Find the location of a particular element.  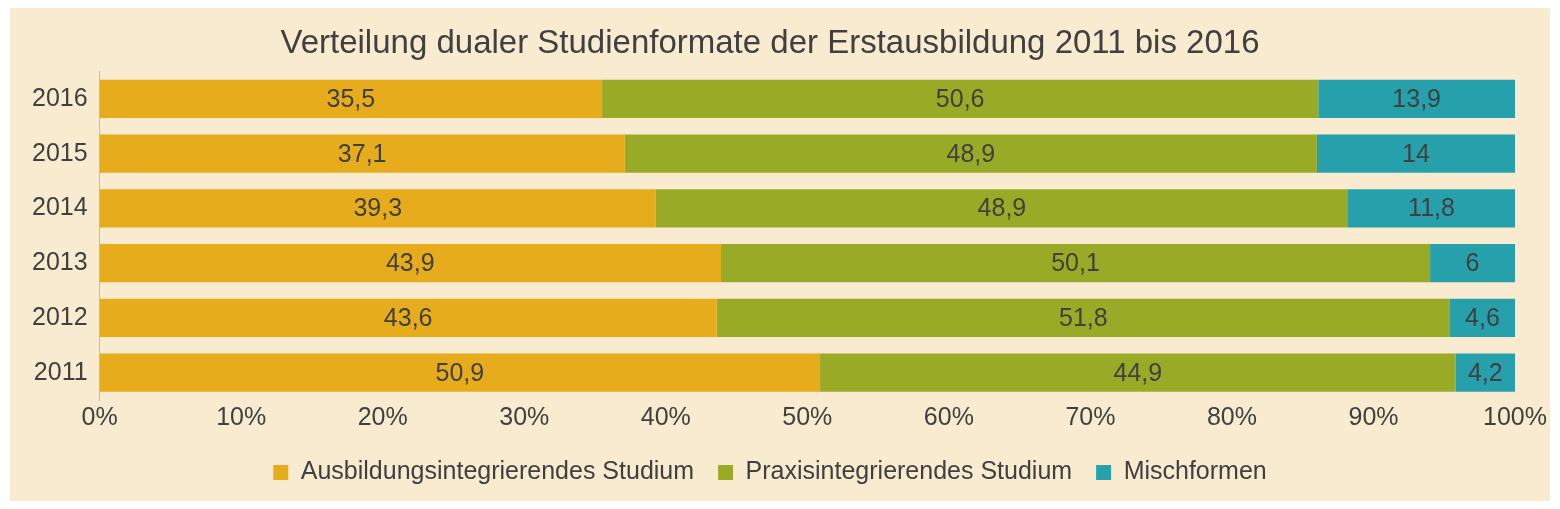

x-tick-label: 90% is located at coordinates (1373, 415).